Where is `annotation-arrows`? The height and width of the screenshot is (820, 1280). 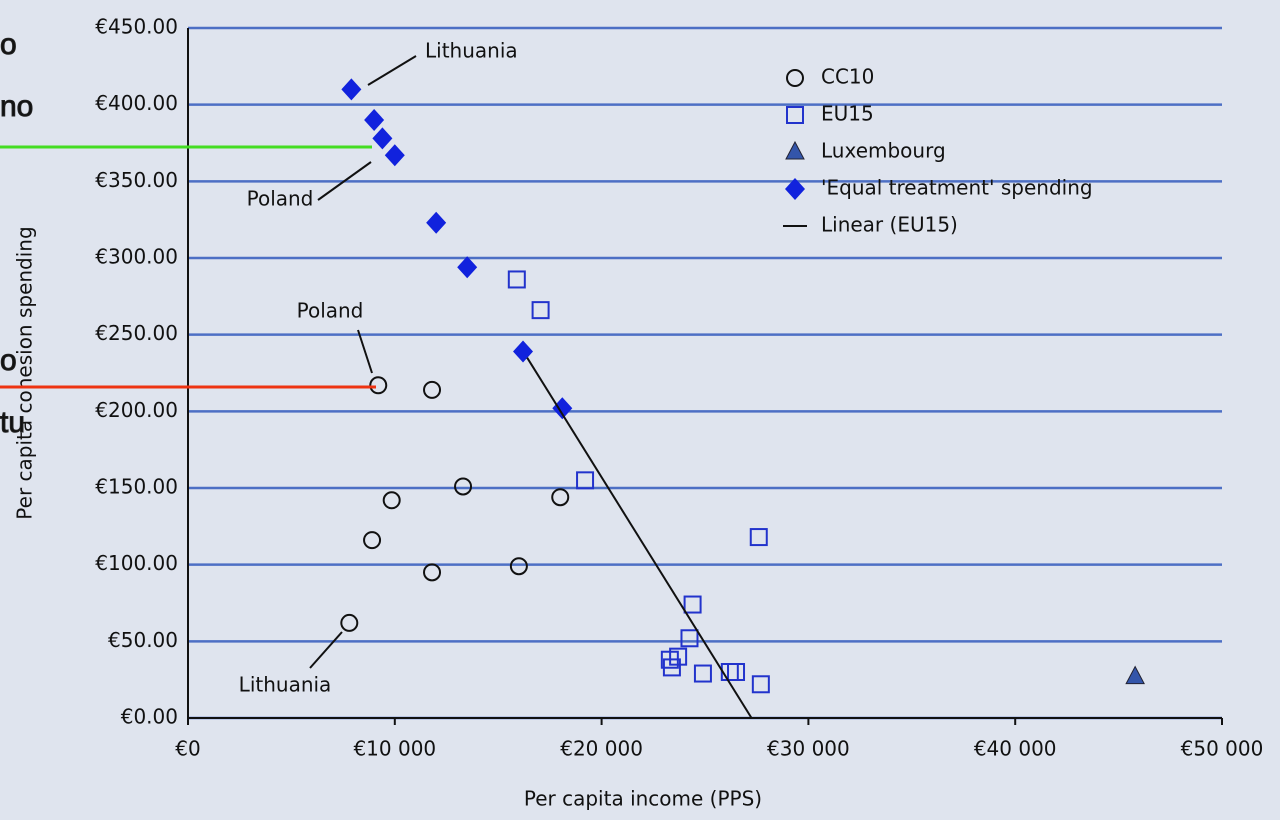
annotation-arrows is located at coordinates (363, 362).